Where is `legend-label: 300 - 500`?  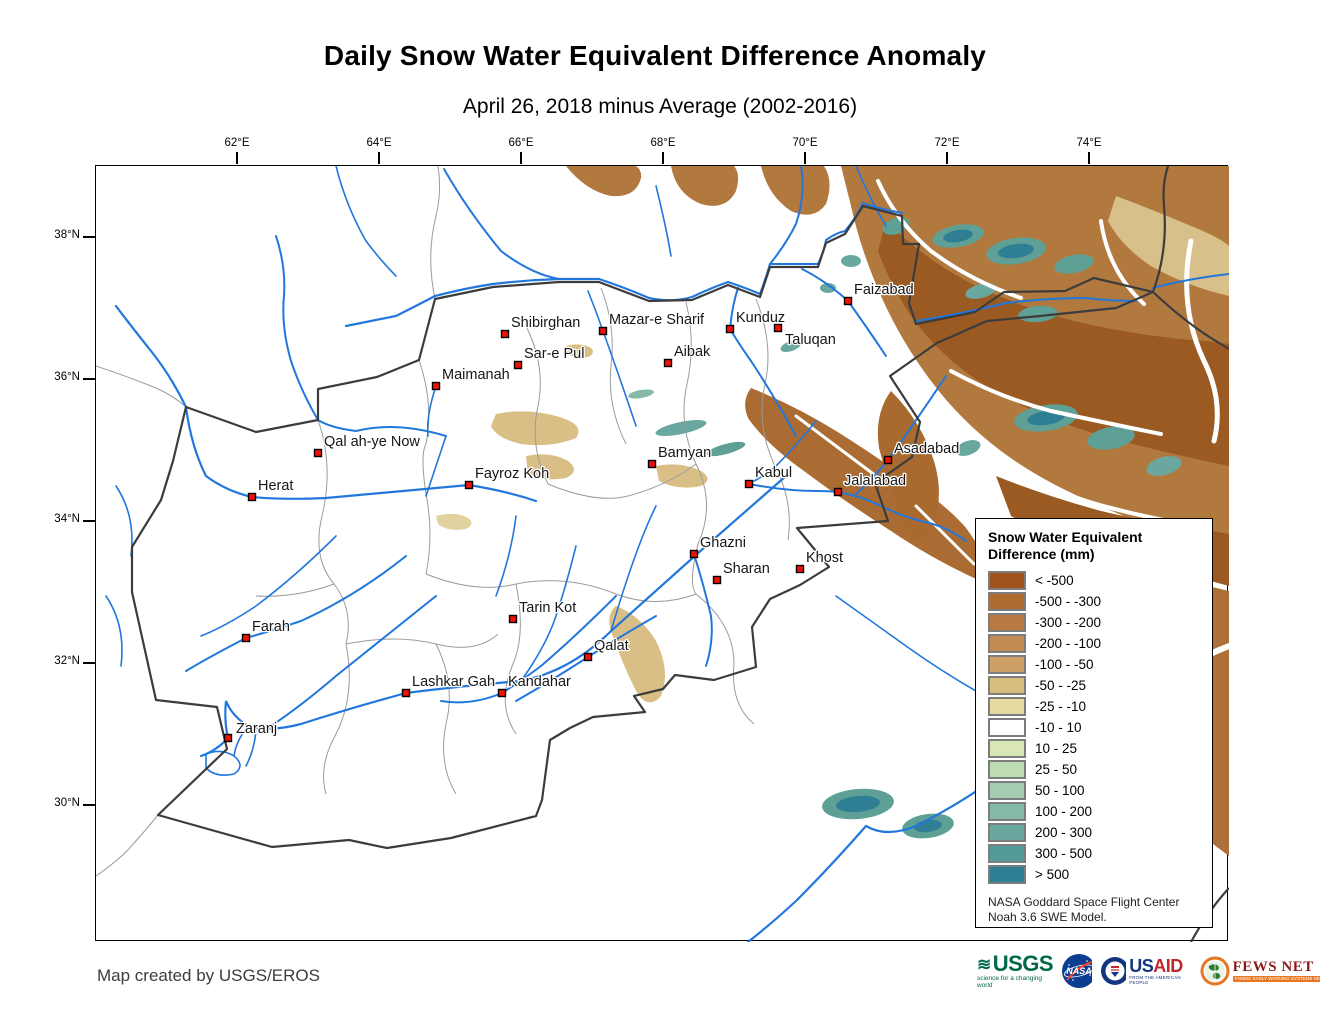
legend-label: 300 - 500 is located at coordinates (1064, 853).